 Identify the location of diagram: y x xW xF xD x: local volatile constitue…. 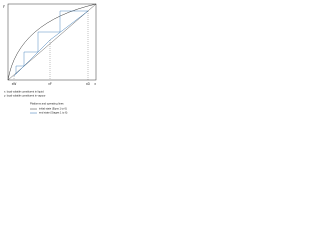
(50, 59).